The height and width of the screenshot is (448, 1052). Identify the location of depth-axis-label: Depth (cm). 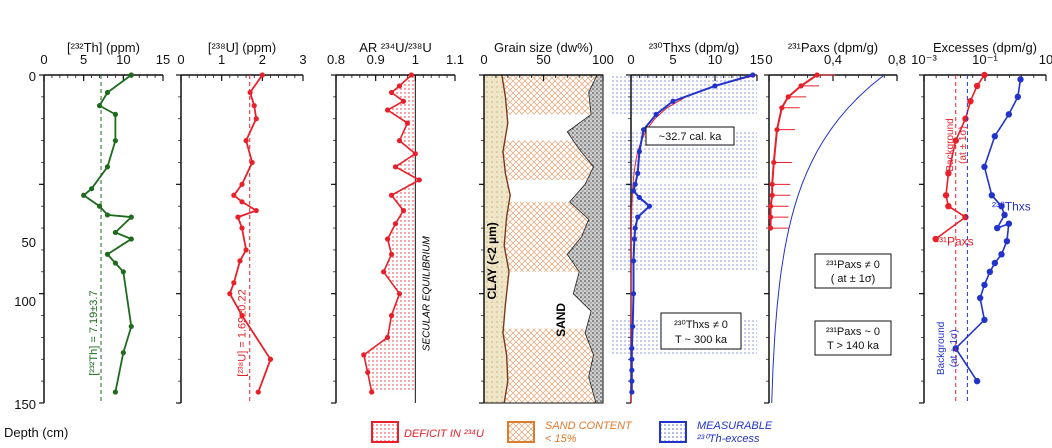
(36, 432).